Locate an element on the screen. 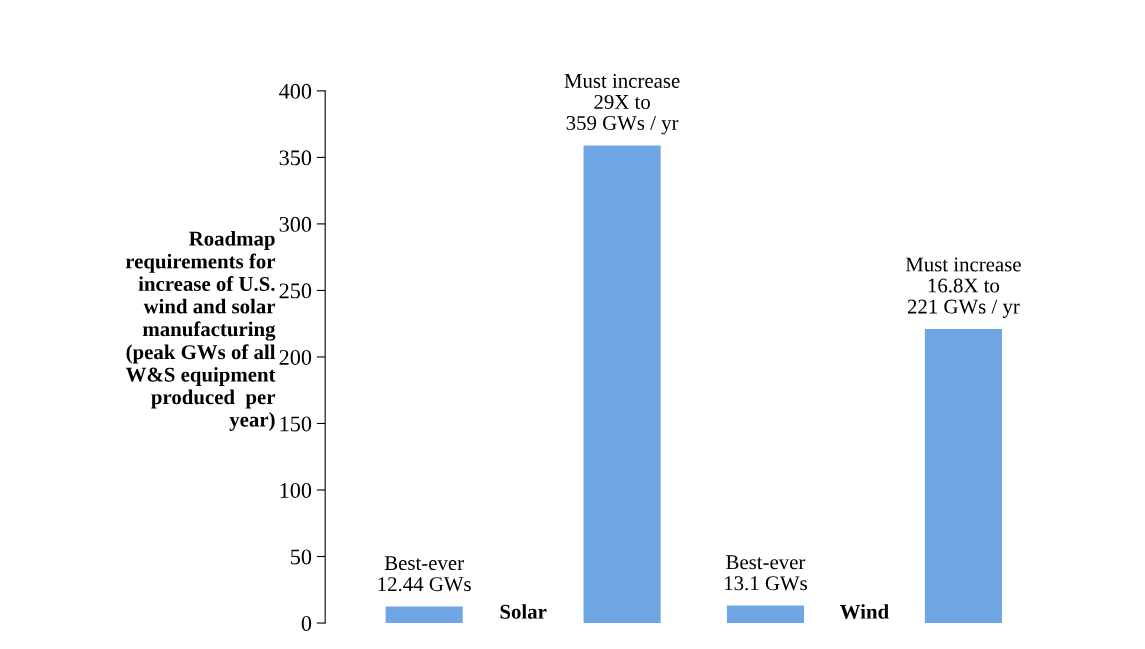 This screenshot has width=1145, height=649. y-tick-label: 200 is located at coordinates (295, 357).